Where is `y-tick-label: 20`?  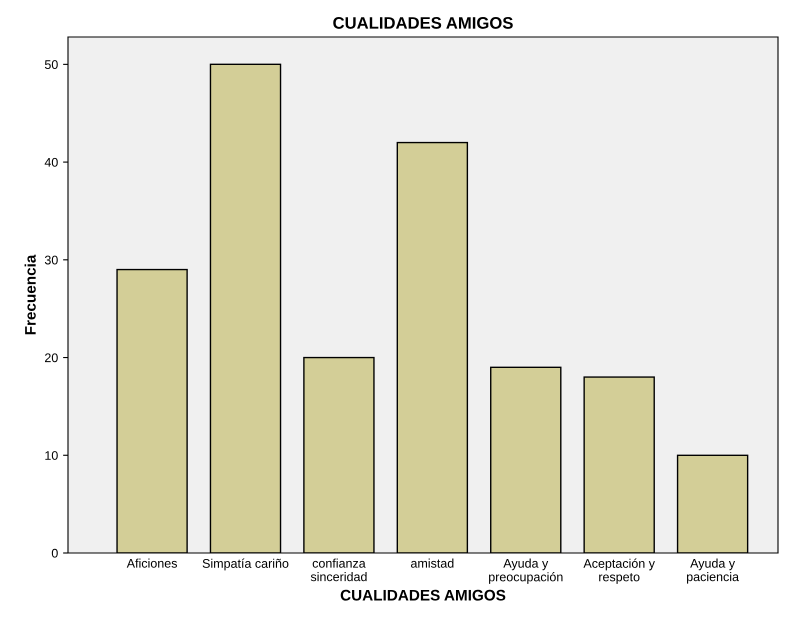 y-tick-label: 20 is located at coordinates (51, 357).